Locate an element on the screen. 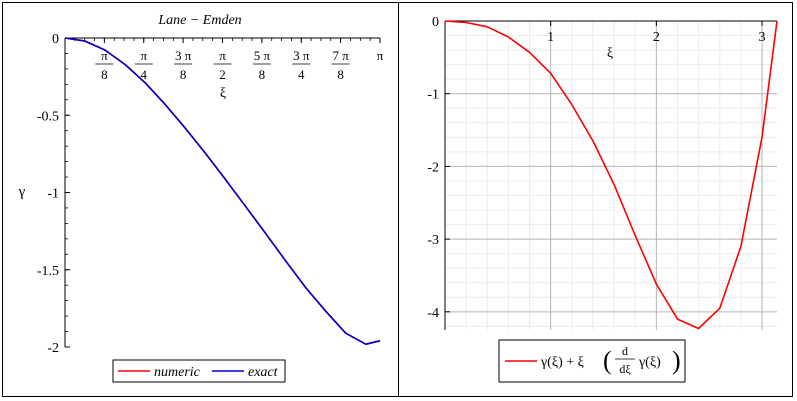  legend-box is located at coordinates (199, 371).